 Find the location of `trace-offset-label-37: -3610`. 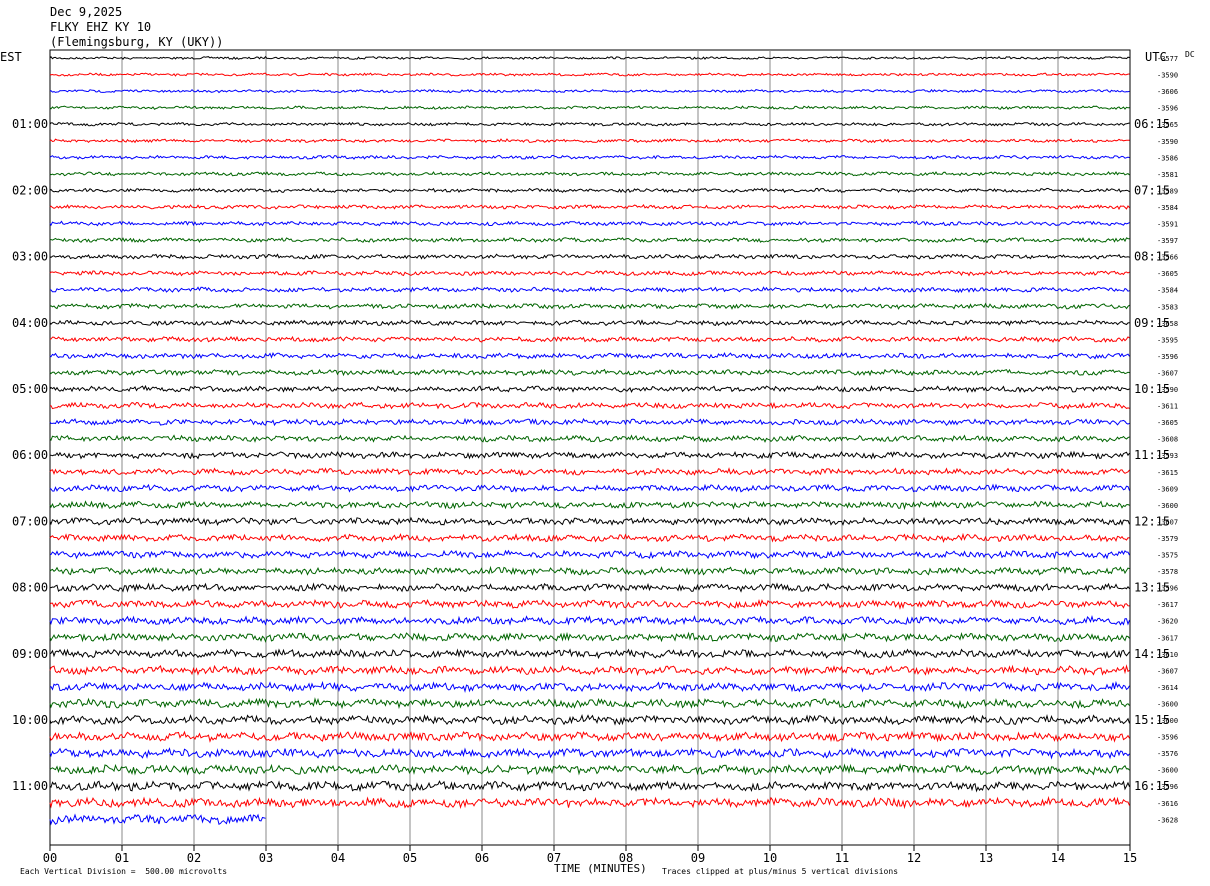

trace-offset-label-37: -3610 is located at coordinates (1167, 655).